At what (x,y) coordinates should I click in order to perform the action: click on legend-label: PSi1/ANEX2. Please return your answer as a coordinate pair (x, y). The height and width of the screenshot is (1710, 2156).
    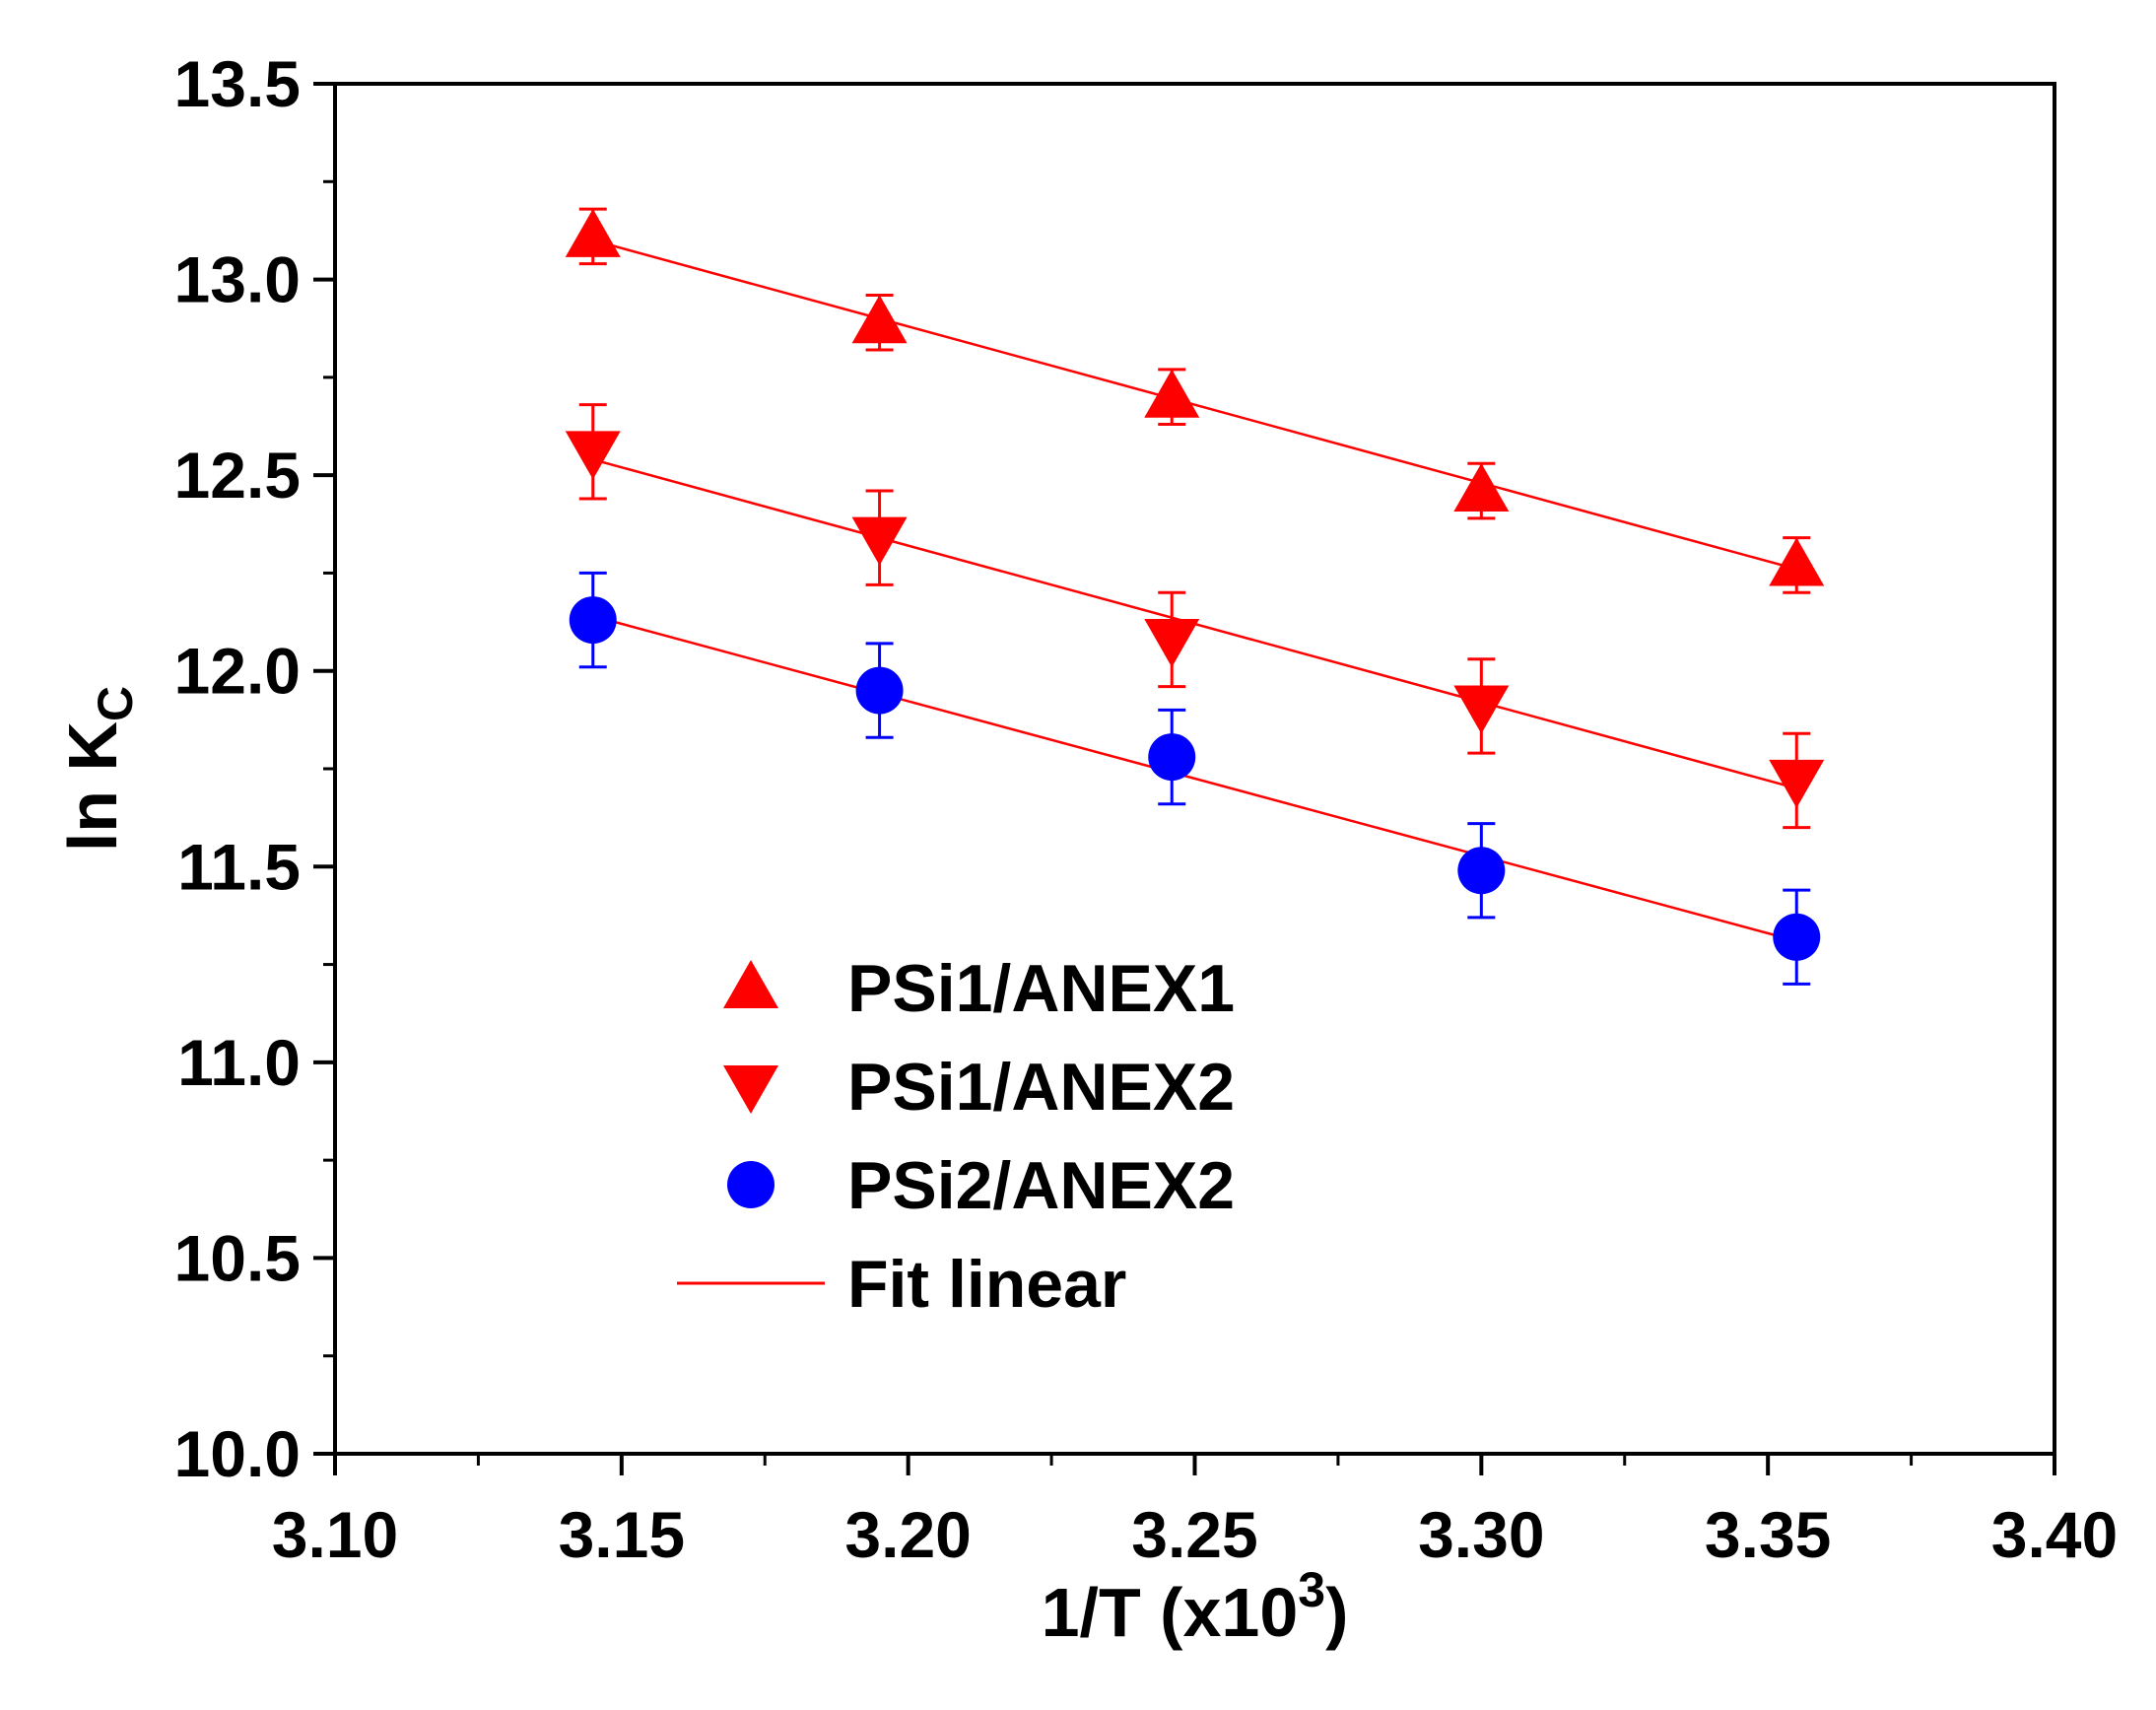
    Looking at the image, I should click on (1041, 1087).